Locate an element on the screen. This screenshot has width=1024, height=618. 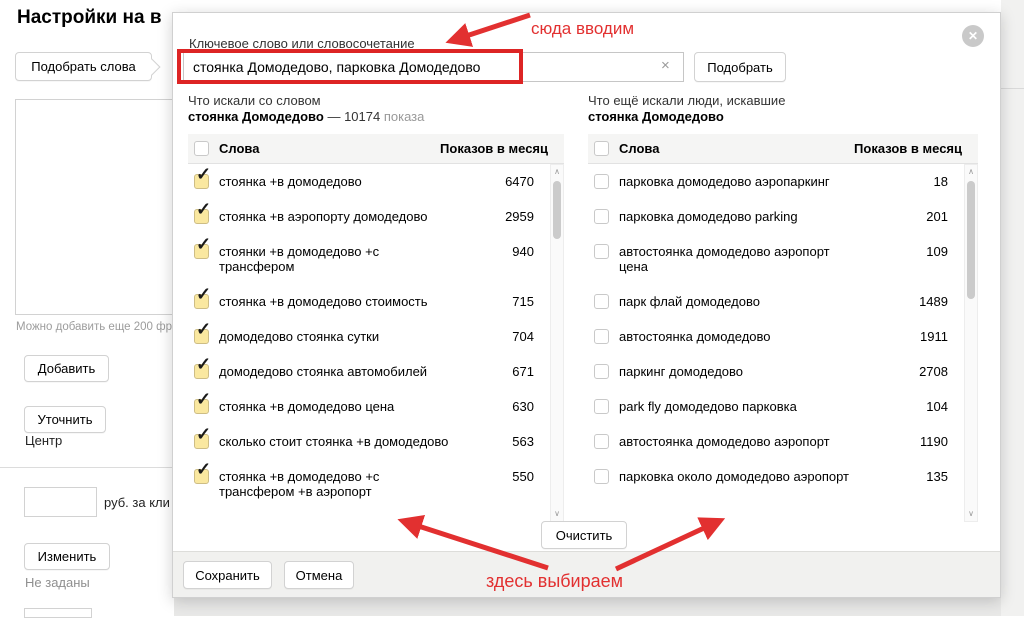
shows-count: 18 is located at coordinates (940, 181).